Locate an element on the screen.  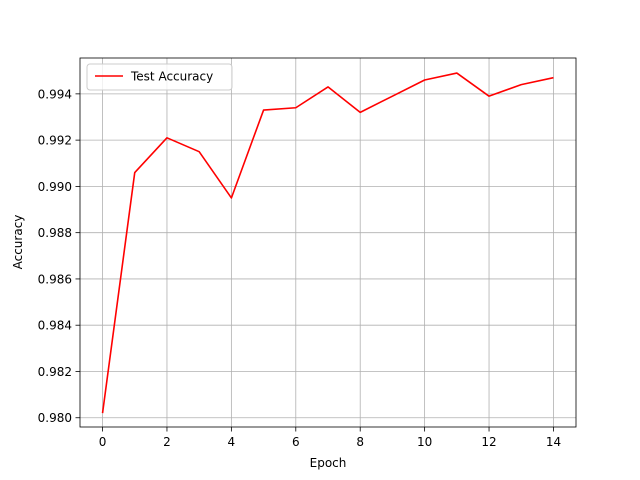
x-tick-label: 10 is located at coordinates (424, 442).